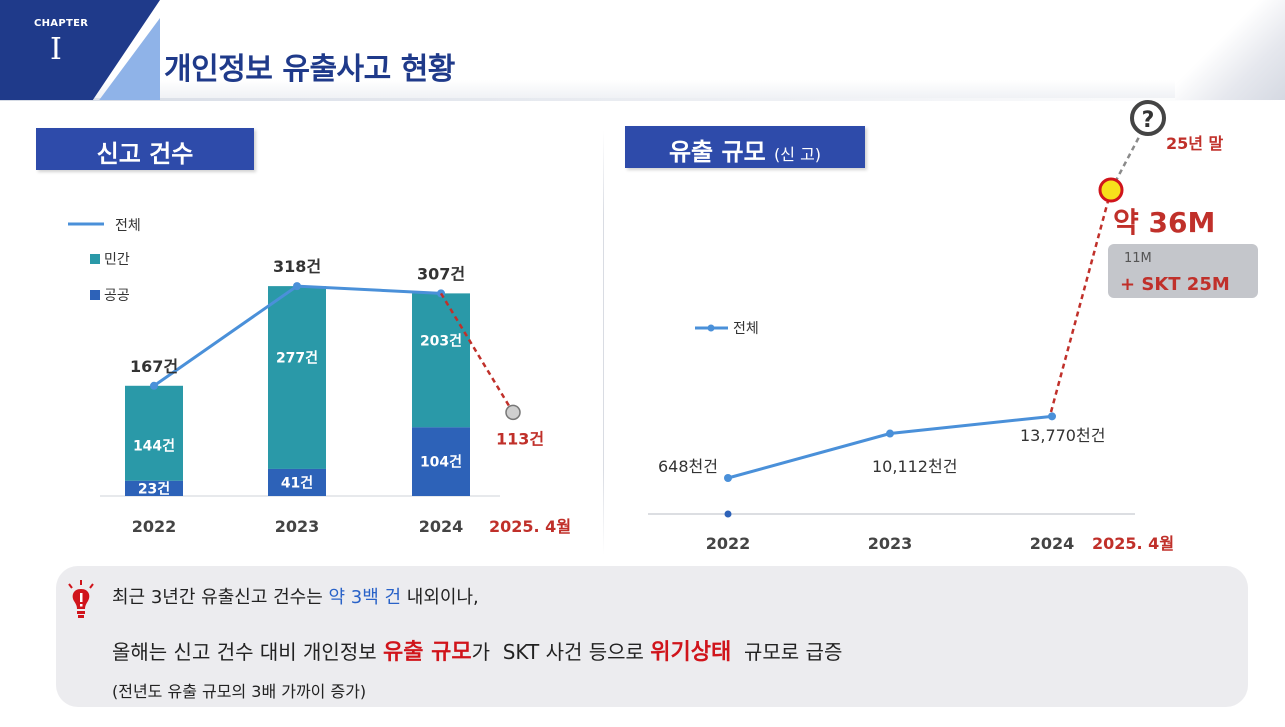 The image size is (1285, 727). I want to click on year-end-label: 25년 말, so click(1195, 143).